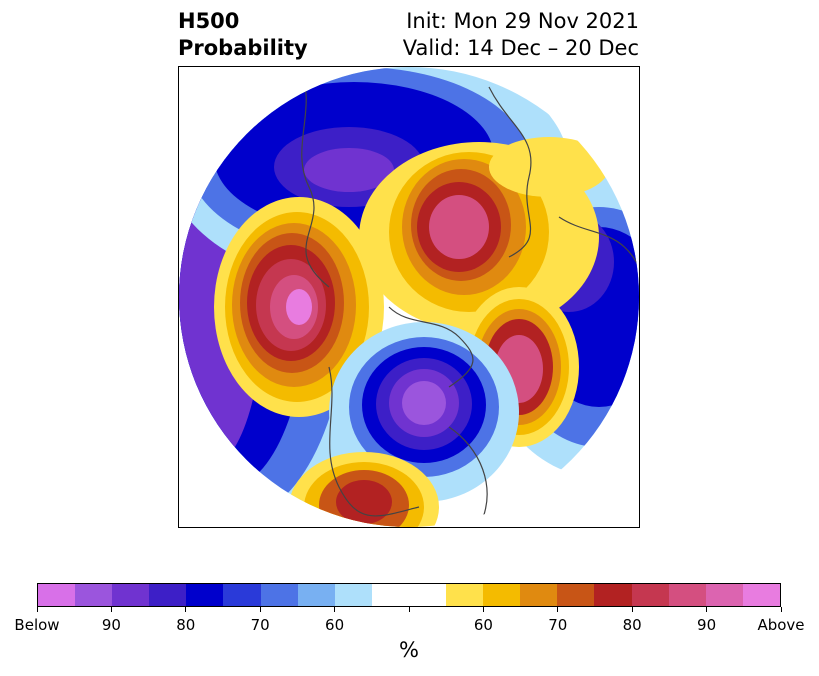 This screenshot has height=676, width=819. What do you see at coordinates (209, 21) in the screenshot?
I see `title-field-name: H500` at bounding box center [209, 21].